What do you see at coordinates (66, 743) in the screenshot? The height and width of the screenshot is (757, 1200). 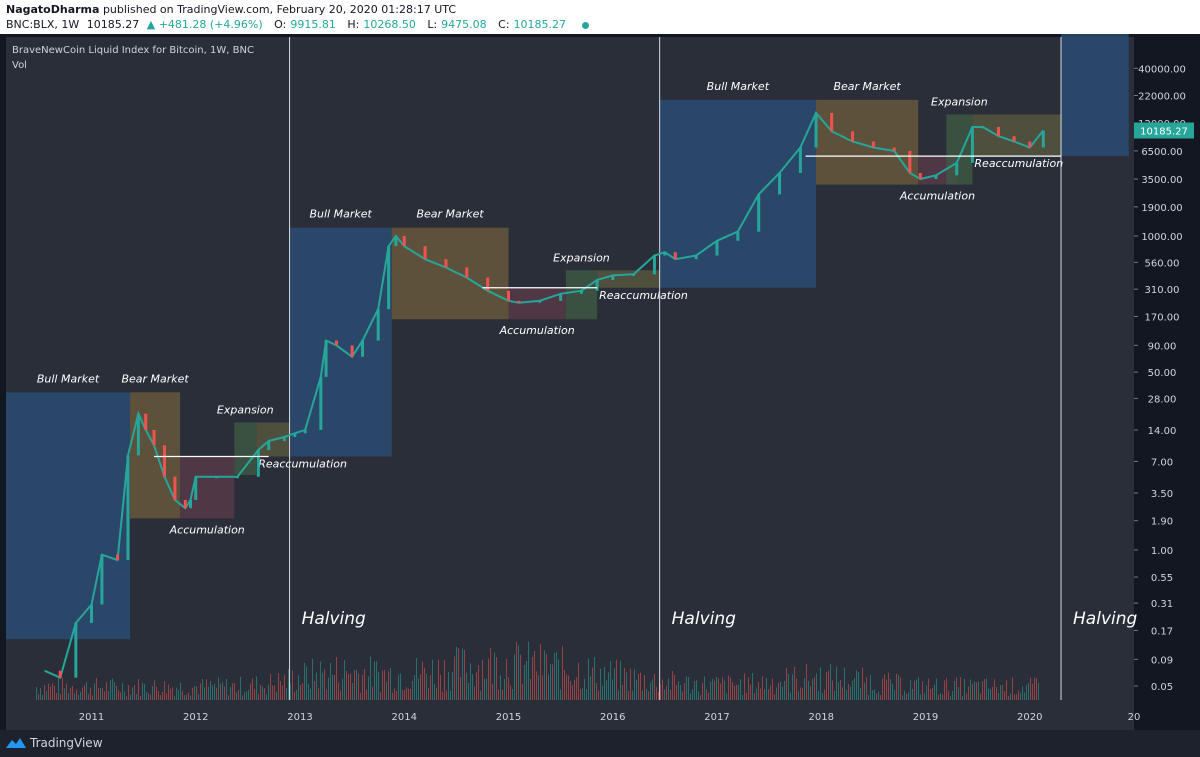 I see `footer-brand: TradingView` at bounding box center [66, 743].